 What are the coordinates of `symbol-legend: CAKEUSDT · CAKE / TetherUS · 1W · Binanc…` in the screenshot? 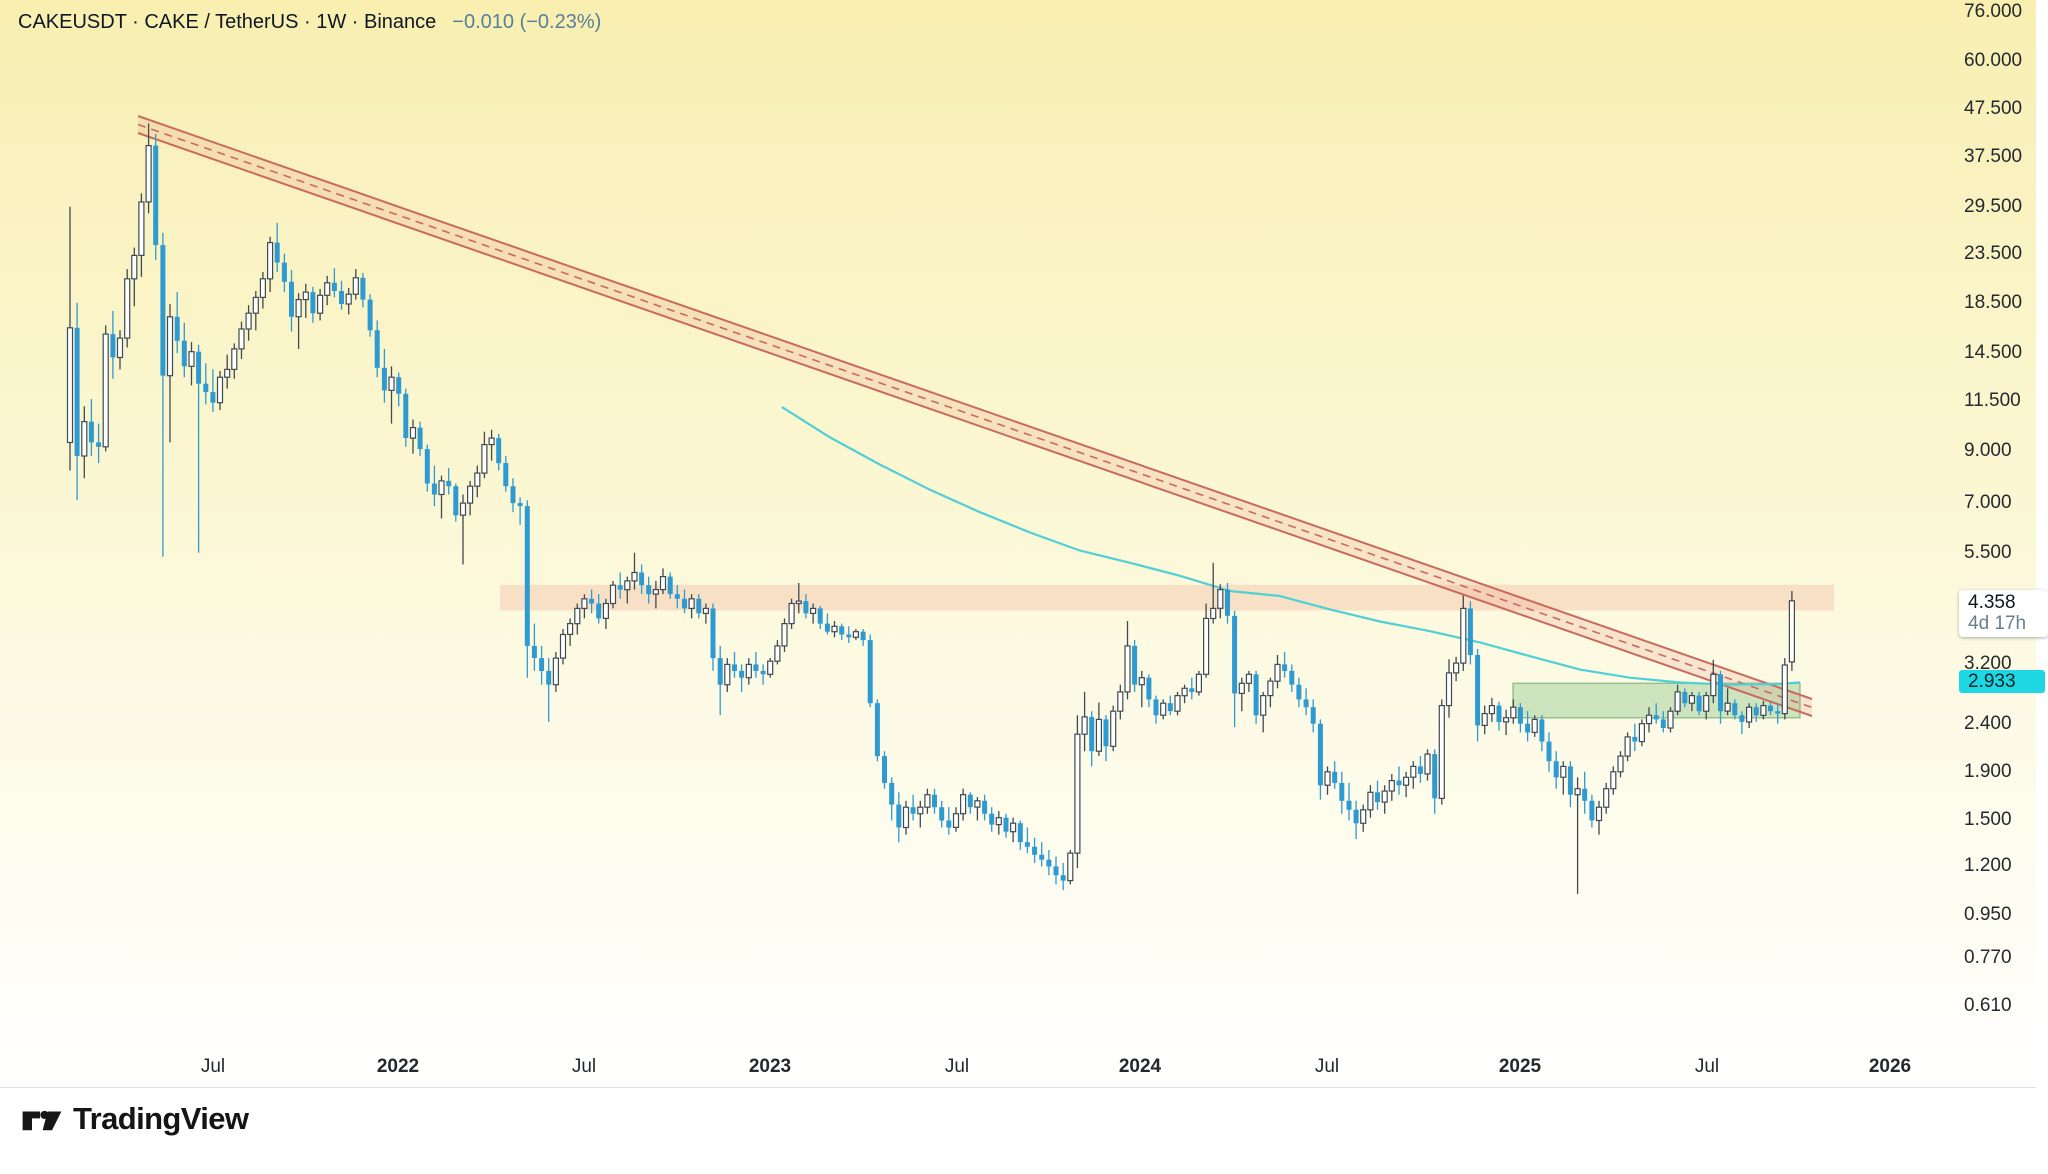 It's located at (309, 22).